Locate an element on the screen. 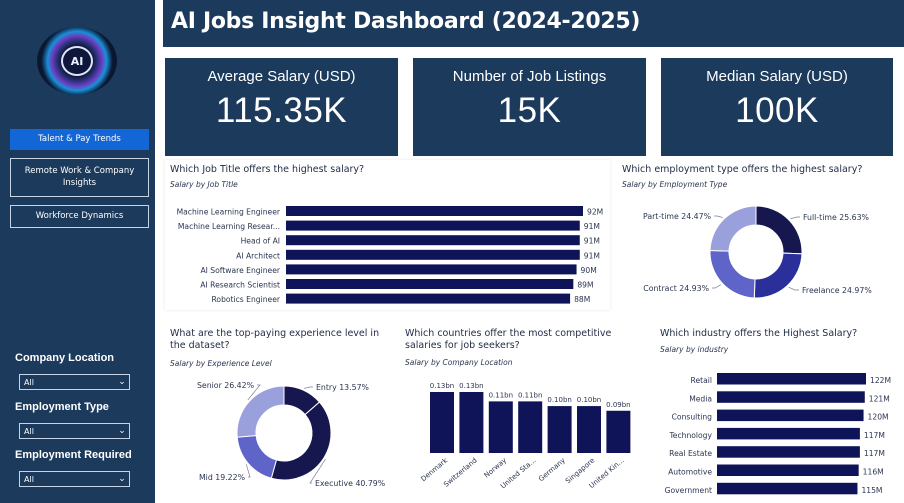 The width and height of the screenshot is (904, 503). data-label: Executive 40.79% is located at coordinates (350, 483).